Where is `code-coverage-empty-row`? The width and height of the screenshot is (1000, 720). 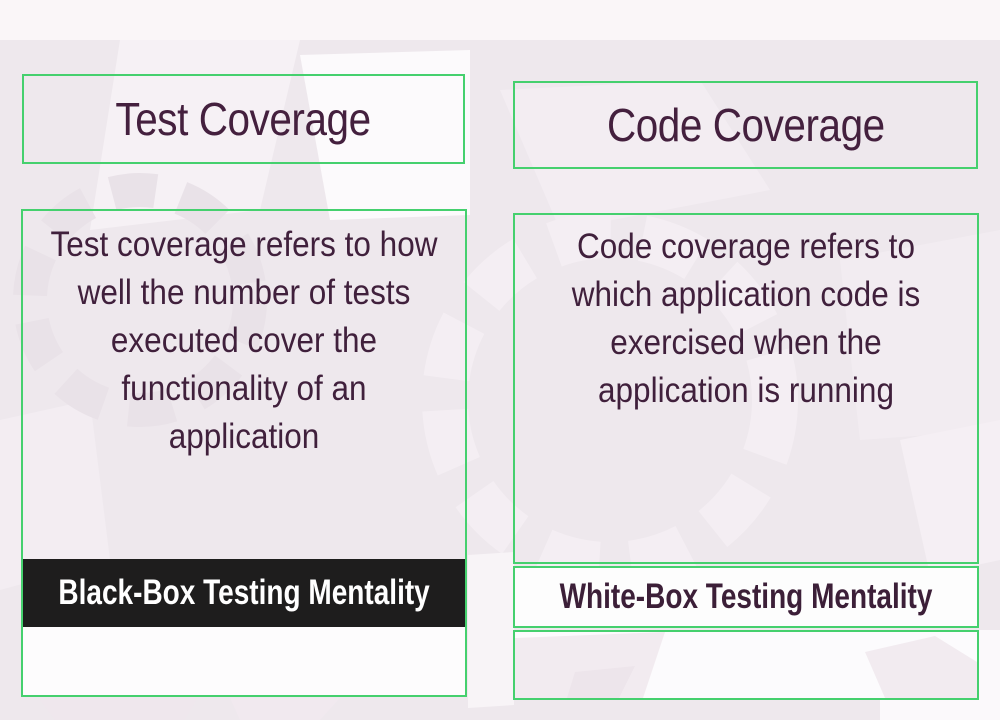
code-coverage-empty-row is located at coordinates (746, 665).